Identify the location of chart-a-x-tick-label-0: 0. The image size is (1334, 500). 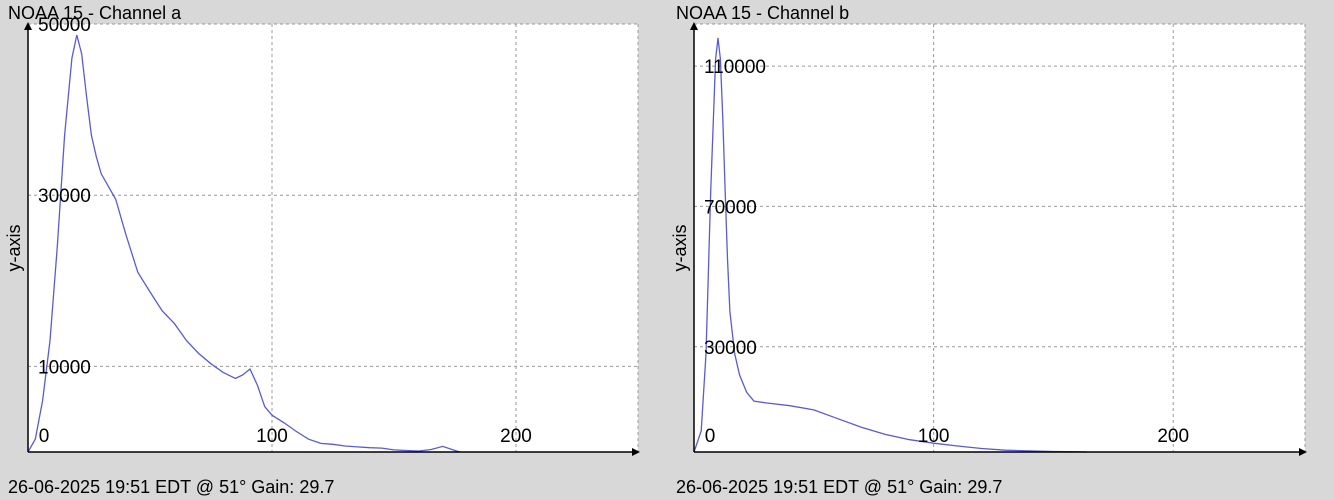
(44, 436).